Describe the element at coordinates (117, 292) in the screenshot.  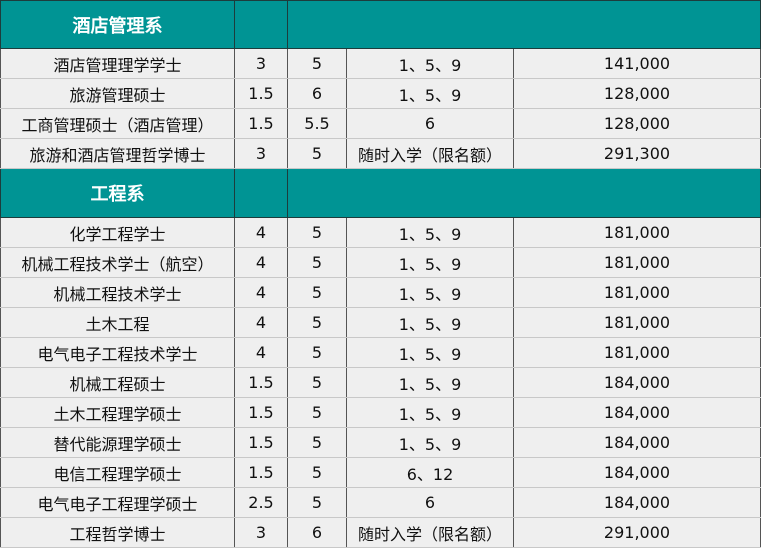
I see `cell-program: 机械工程技术学士` at that location.